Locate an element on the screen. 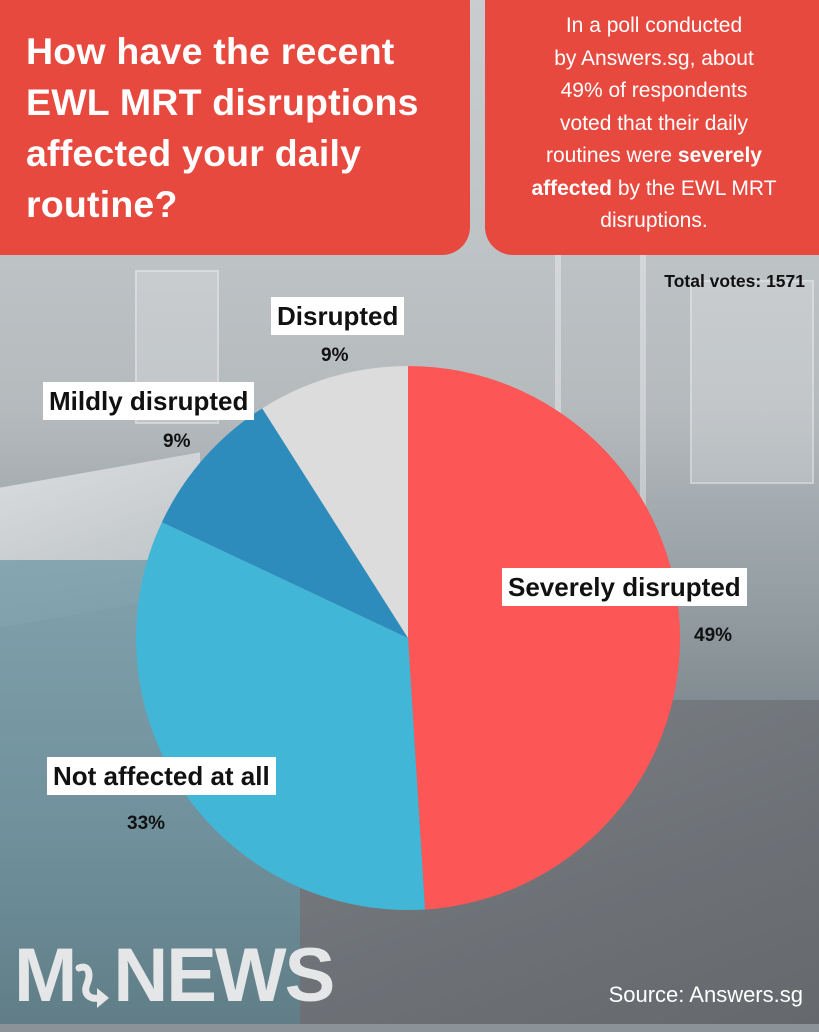 The height and width of the screenshot is (1032, 819). summary-emphasis: severely is located at coordinates (719, 155).